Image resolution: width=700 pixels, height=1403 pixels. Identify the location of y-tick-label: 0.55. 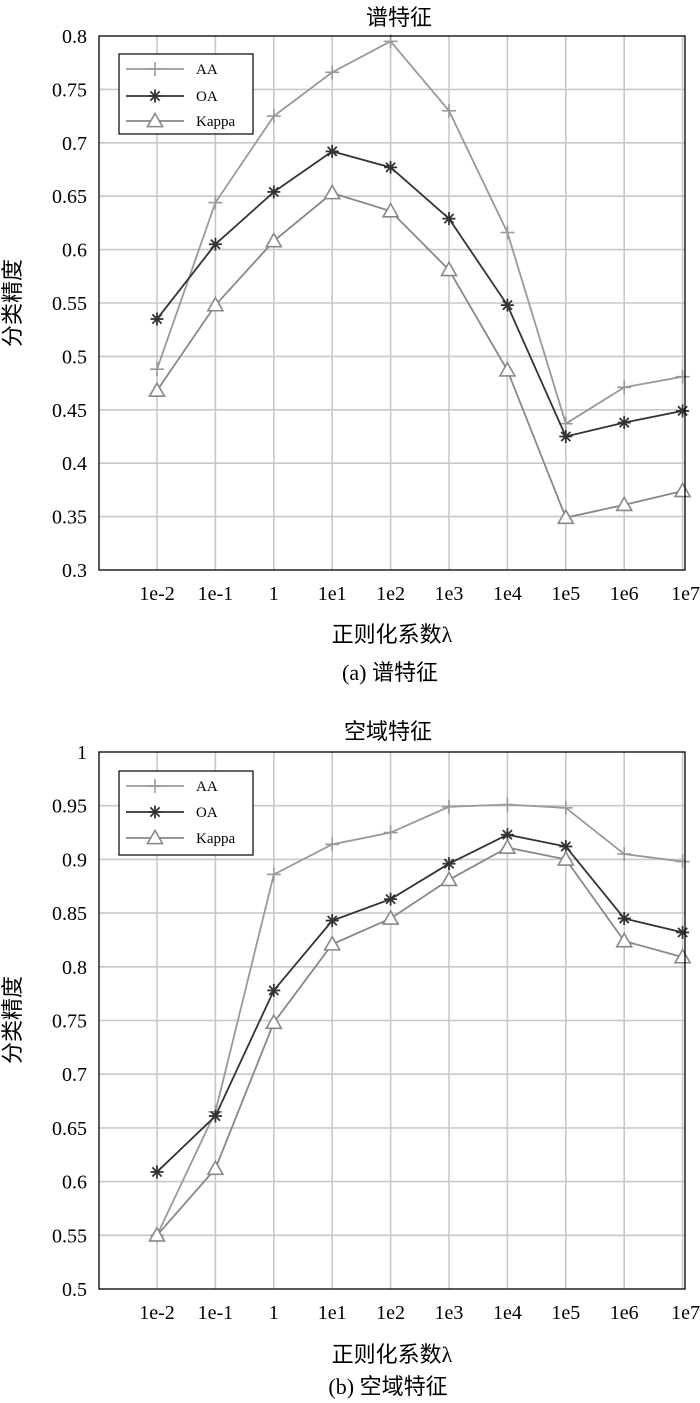
(69, 304).